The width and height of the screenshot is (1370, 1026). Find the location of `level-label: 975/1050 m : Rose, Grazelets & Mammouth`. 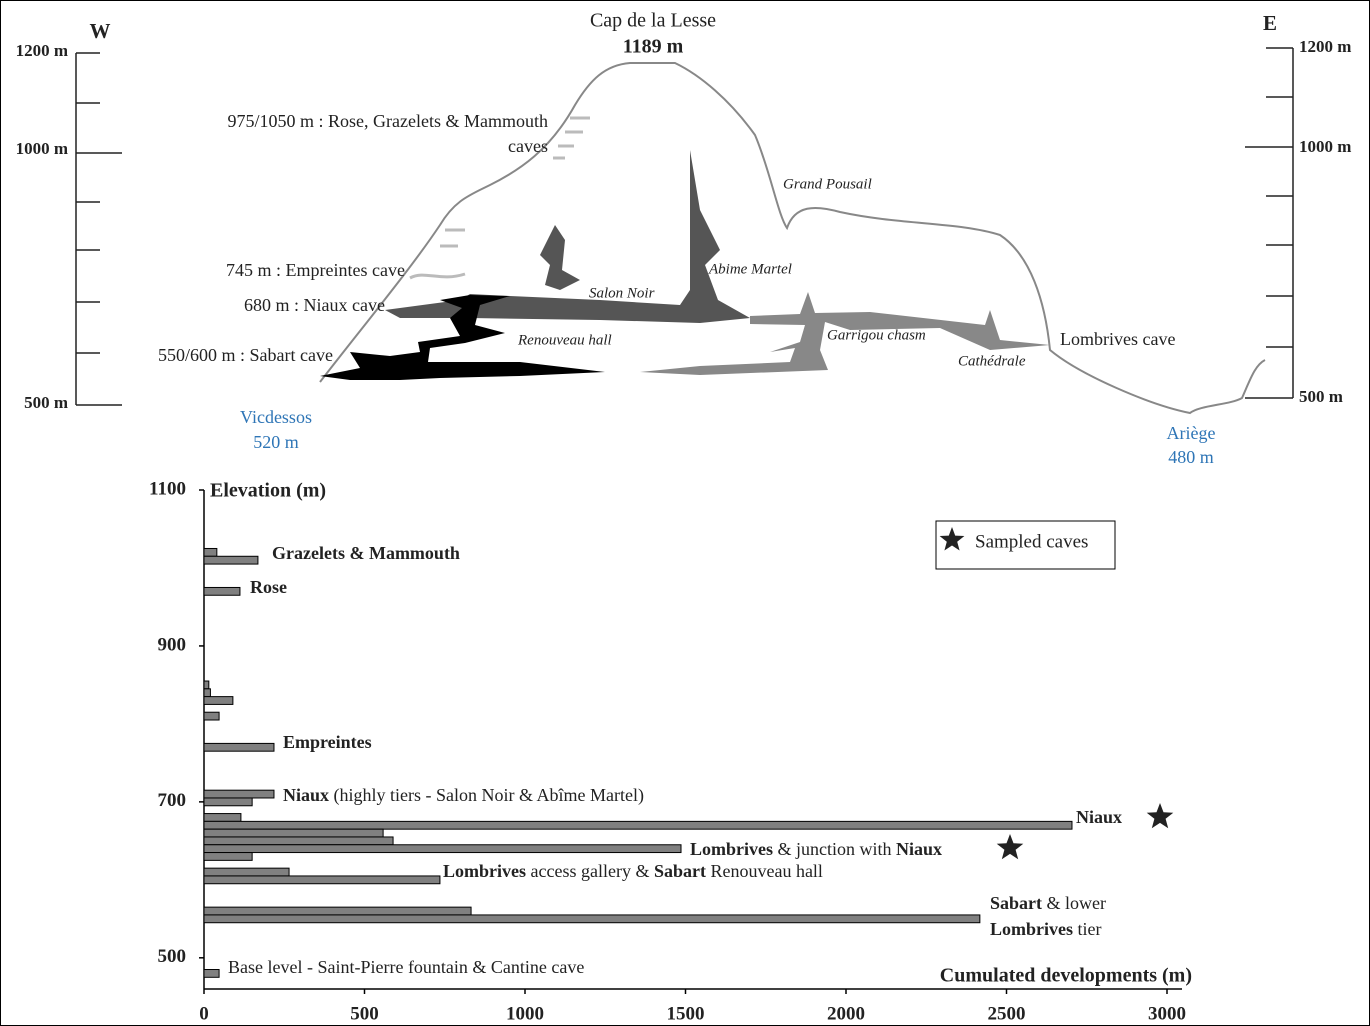

level-label: 975/1050 m : Rose, Grazelets & Mammouth is located at coordinates (388, 121).